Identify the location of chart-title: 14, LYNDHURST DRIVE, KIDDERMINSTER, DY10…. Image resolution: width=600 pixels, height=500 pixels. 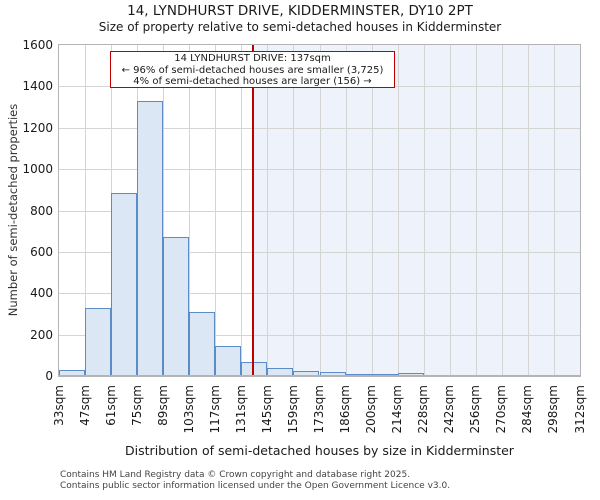
(300, 11).